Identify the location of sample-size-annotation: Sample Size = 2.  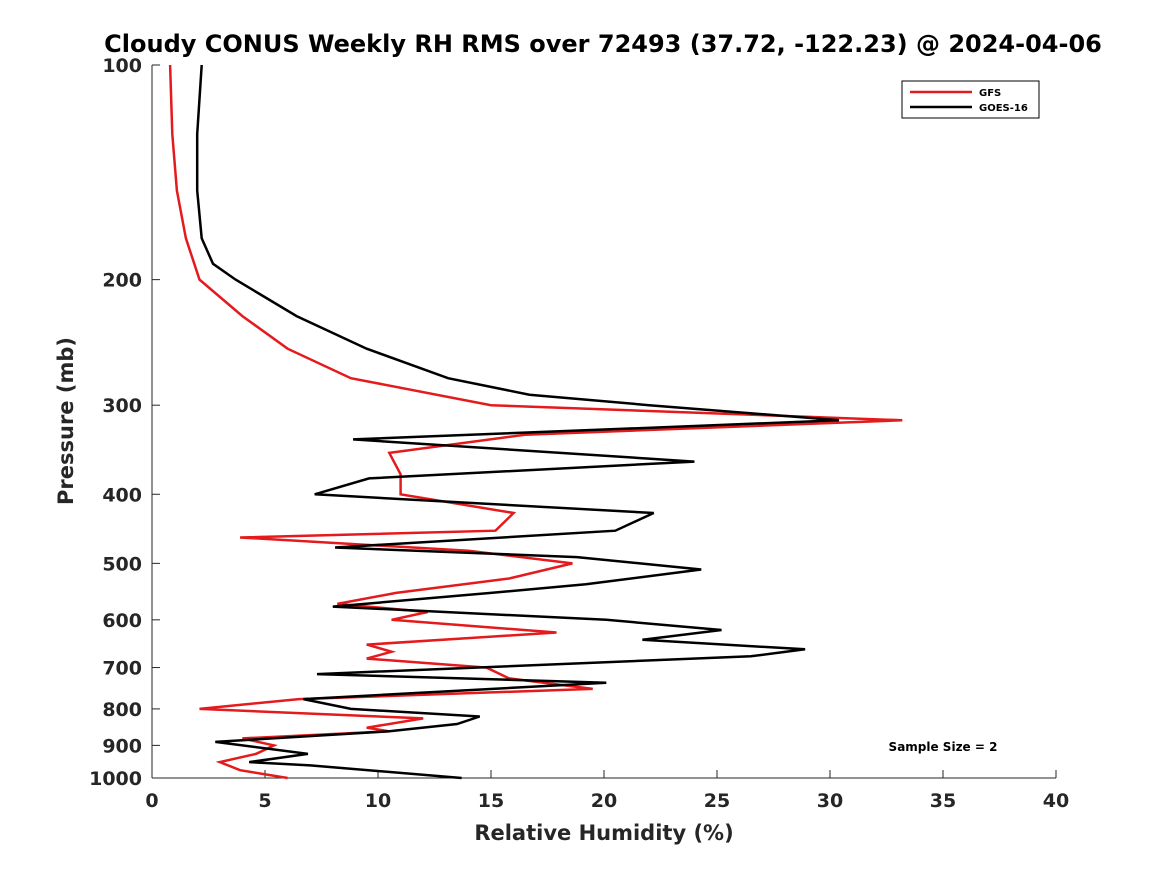
(943, 747).